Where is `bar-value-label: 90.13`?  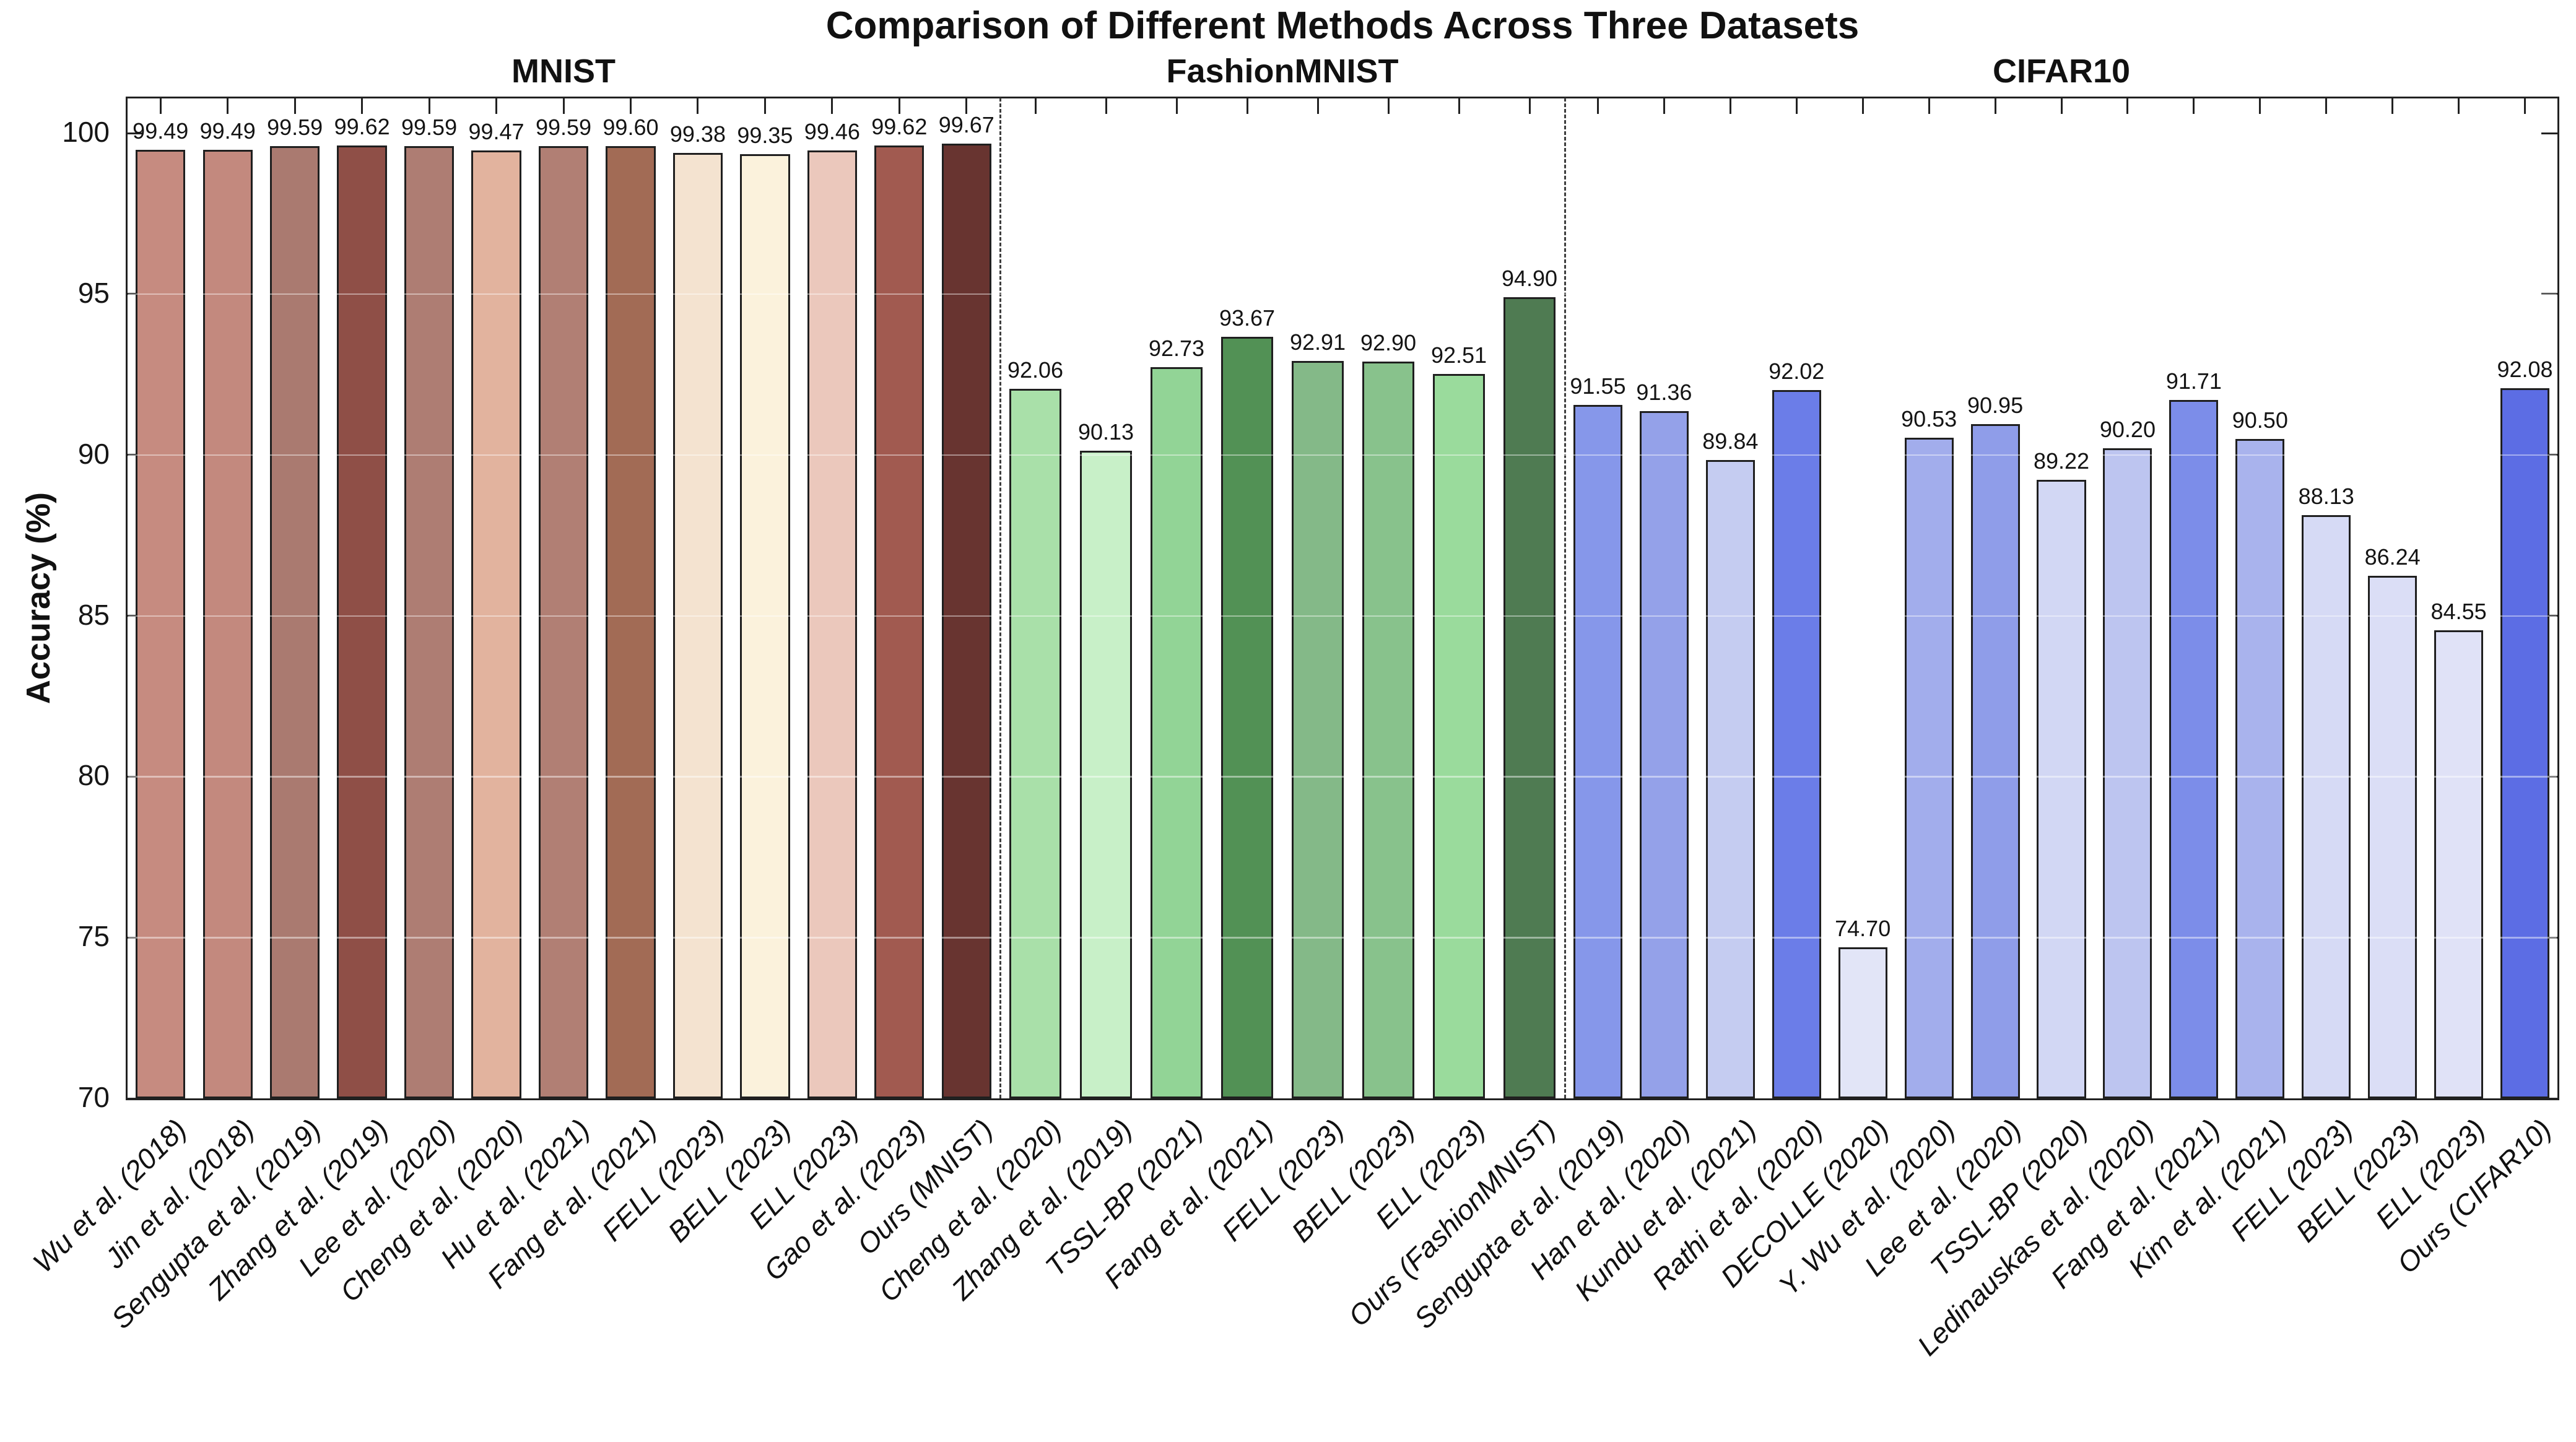 bar-value-label: 90.13 is located at coordinates (1105, 432).